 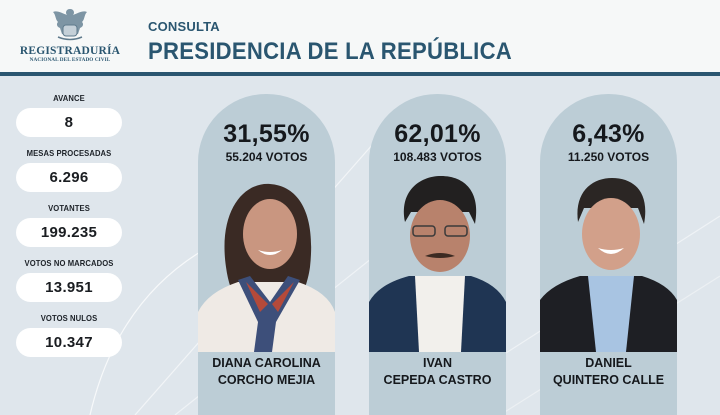 I want to click on candidate-card-cepeda: 62,01% 108.483 VOTOS IVAN CEPEDA CASTRO, so click(x=437, y=254).